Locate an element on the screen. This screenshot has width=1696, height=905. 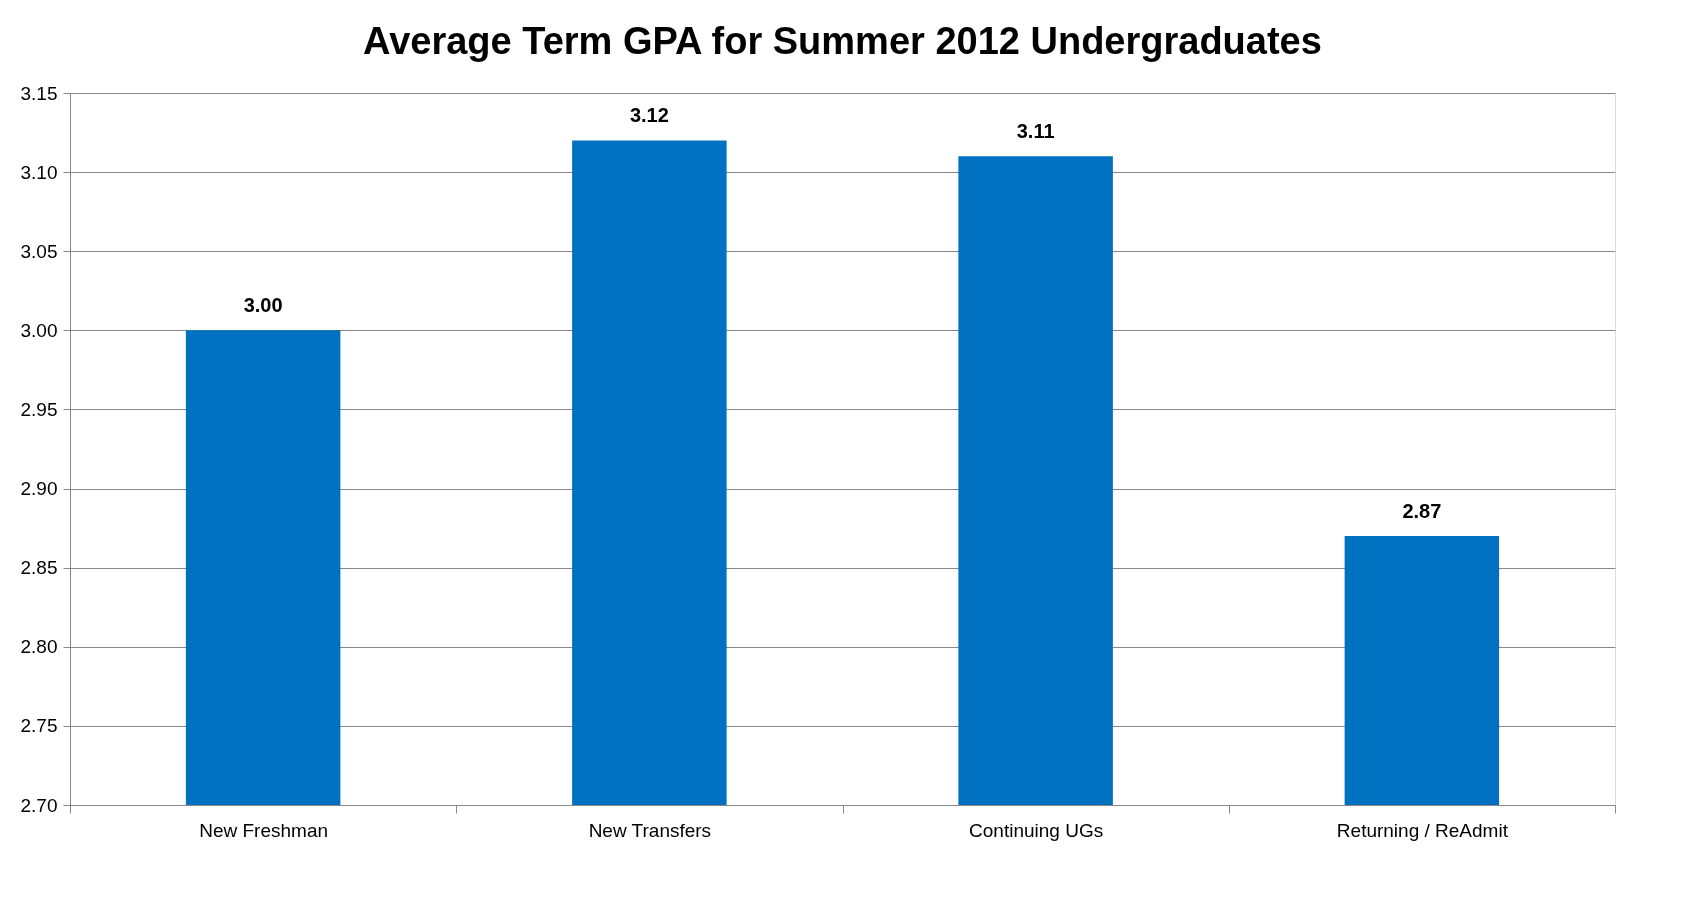
chart-title: Average Term GPA for Summer 2012 Undergraduates is located at coordinates (842, 41).